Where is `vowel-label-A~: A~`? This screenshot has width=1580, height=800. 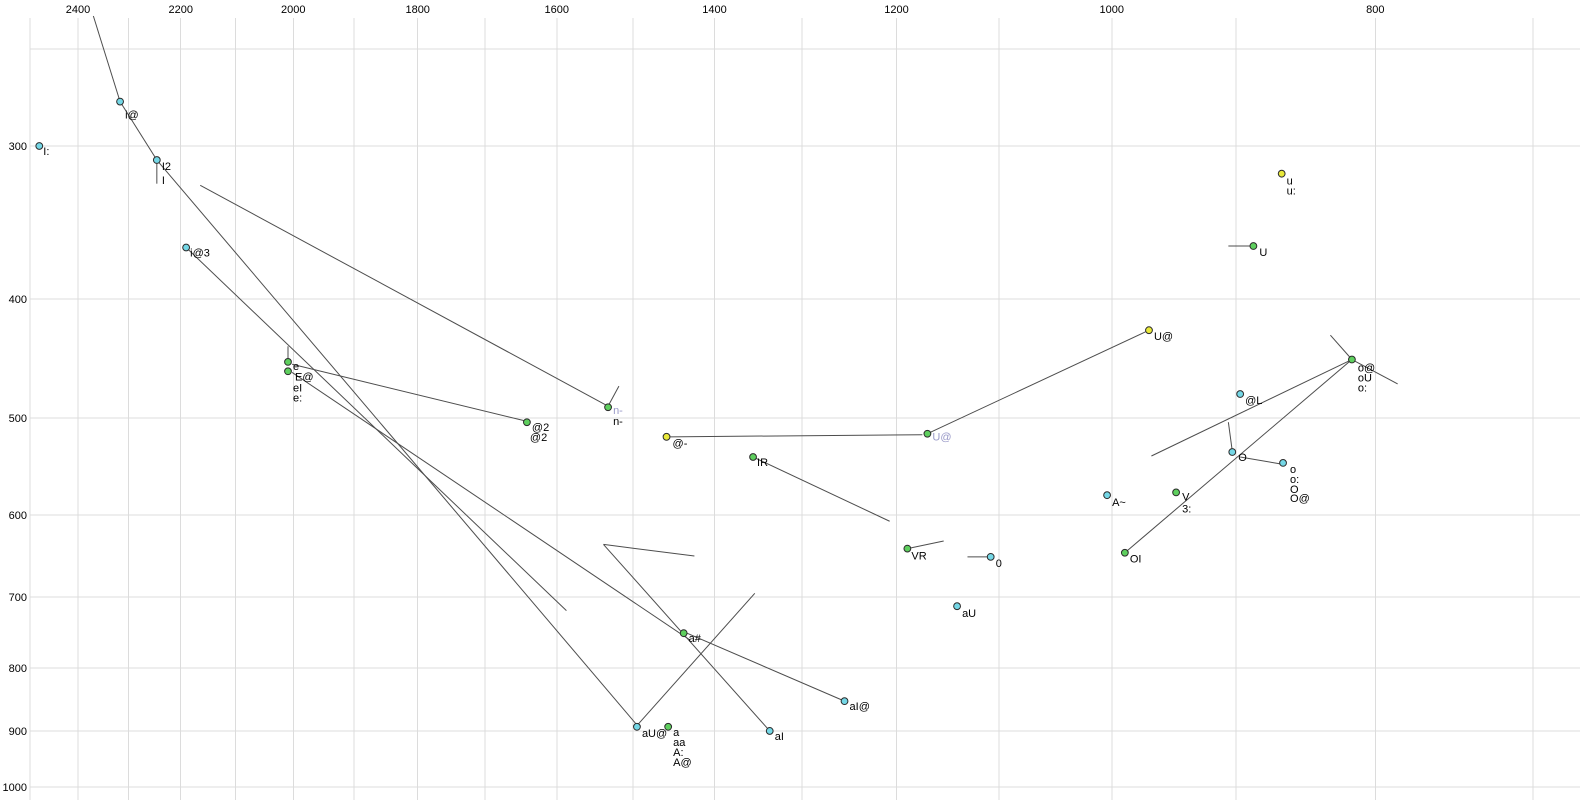
vowel-label-A~: A~ is located at coordinates (1119, 503).